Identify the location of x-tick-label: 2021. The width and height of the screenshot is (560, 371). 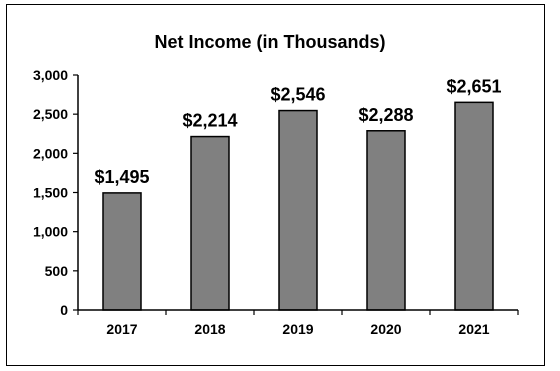
(473, 329).